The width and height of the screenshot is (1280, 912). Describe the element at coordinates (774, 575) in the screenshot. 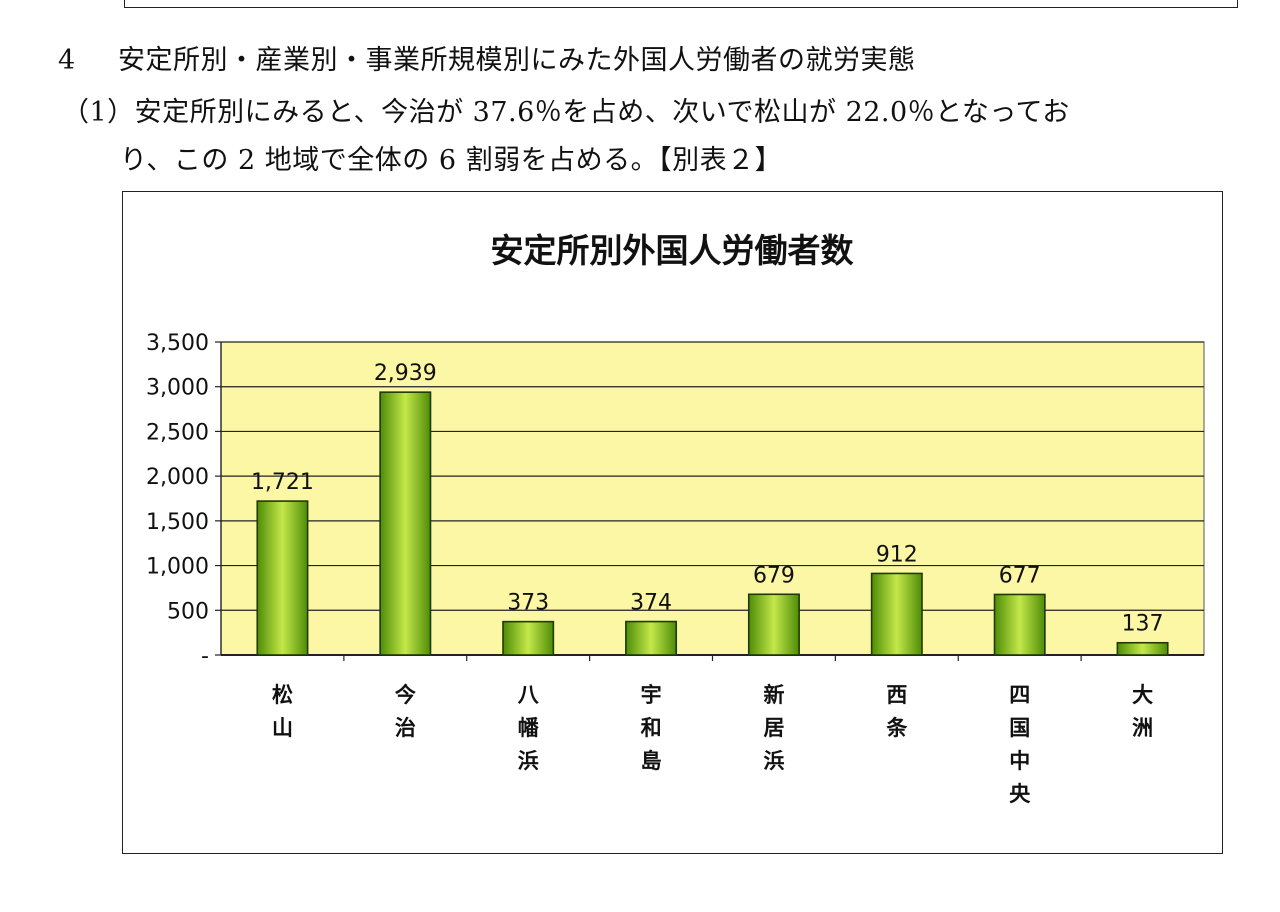

I see `data-label: 679` at that location.